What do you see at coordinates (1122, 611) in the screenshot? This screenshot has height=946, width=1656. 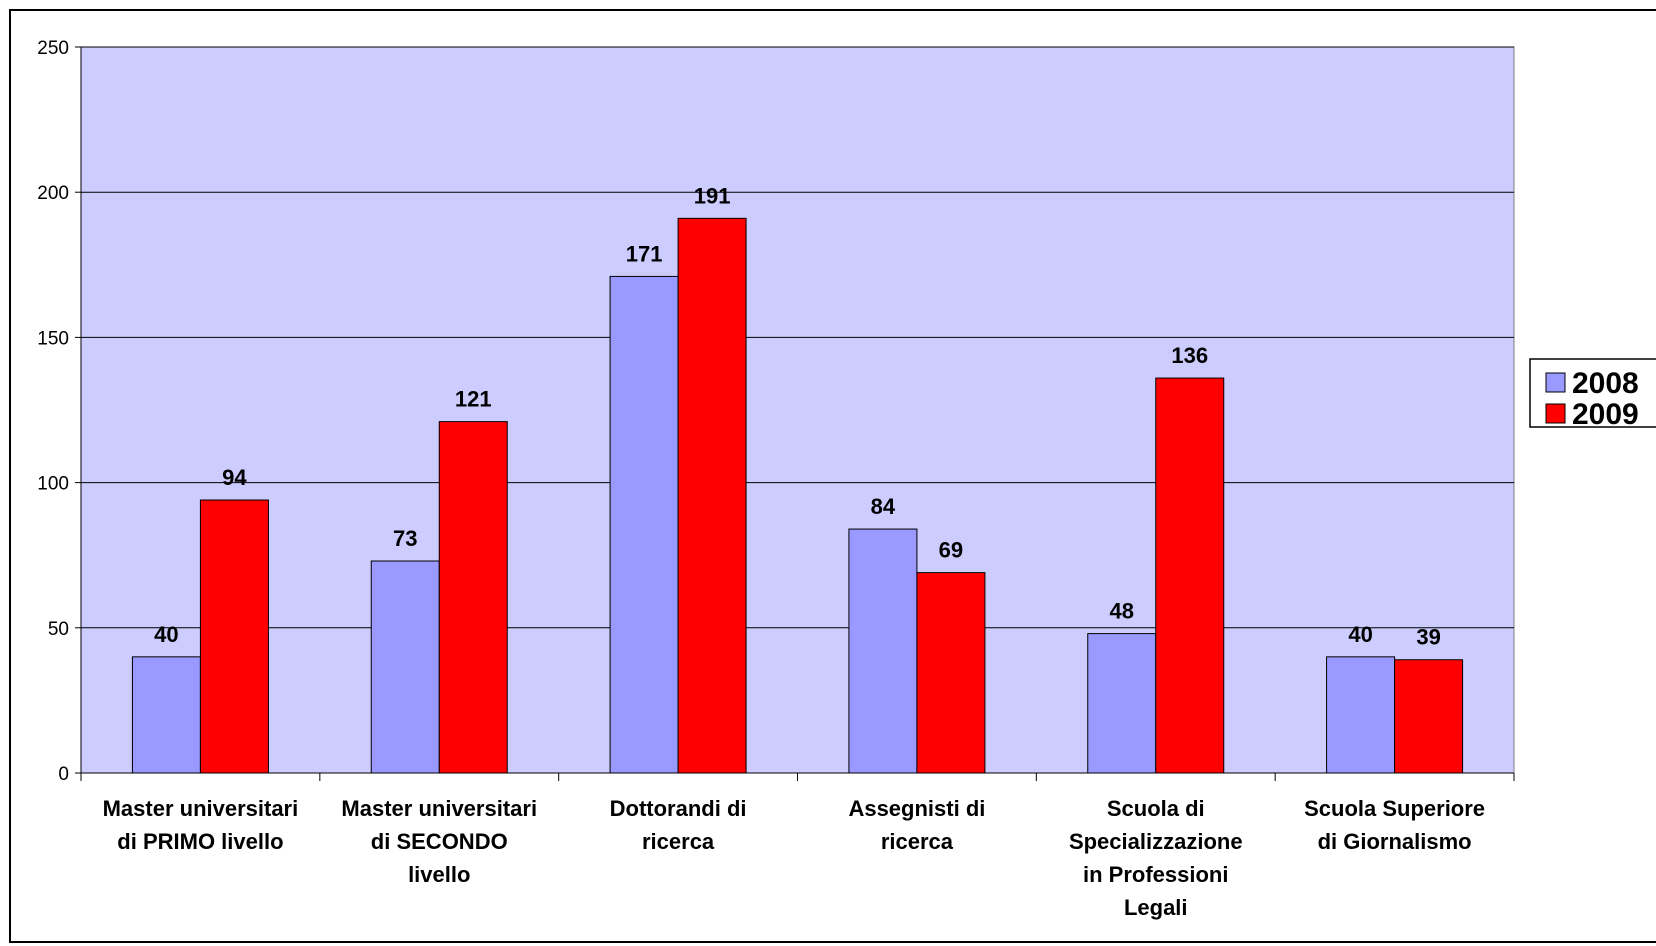 I see `data-label: 48` at bounding box center [1122, 611].